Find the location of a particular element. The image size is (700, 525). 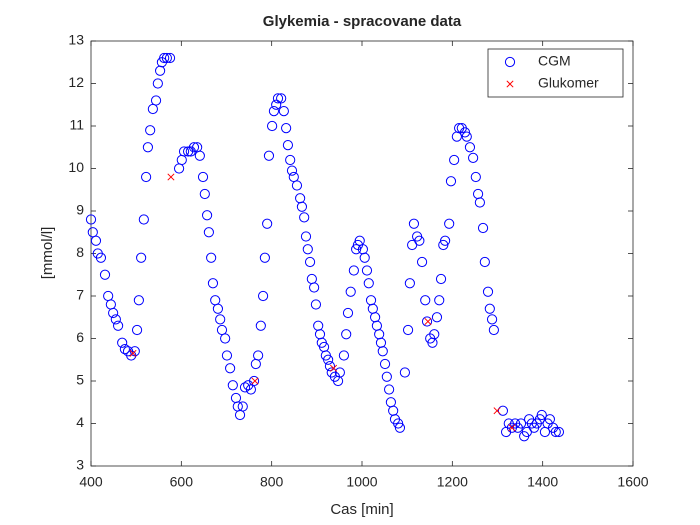

x-tick-label: 1200 is located at coordinates (452, 482).